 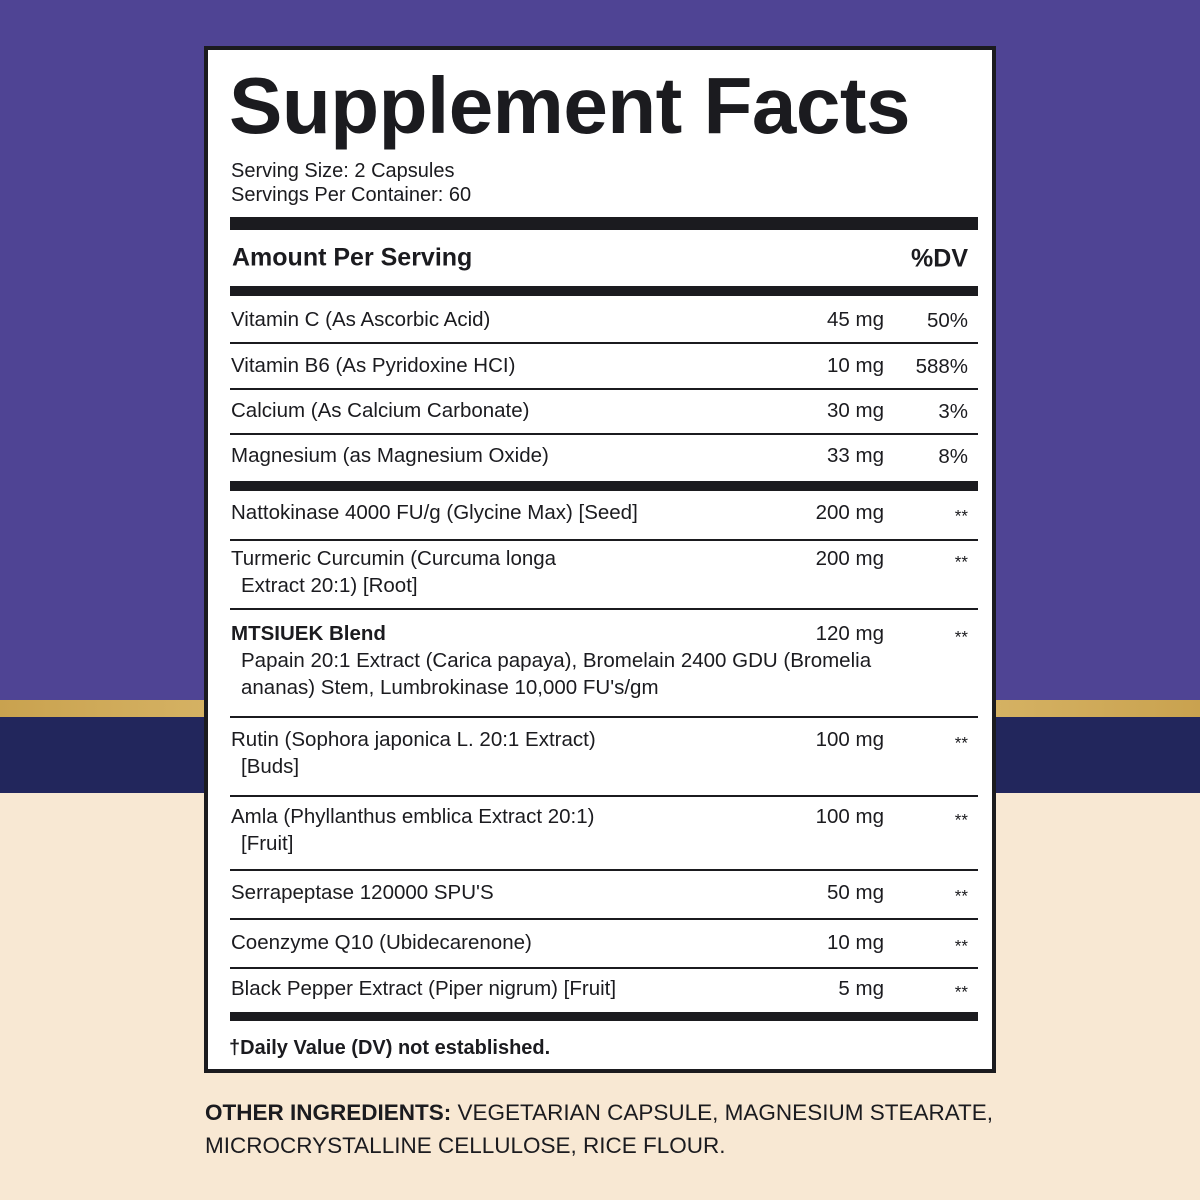 I want to click on nutrient-dv: 50%, so click(x=947, y=320).